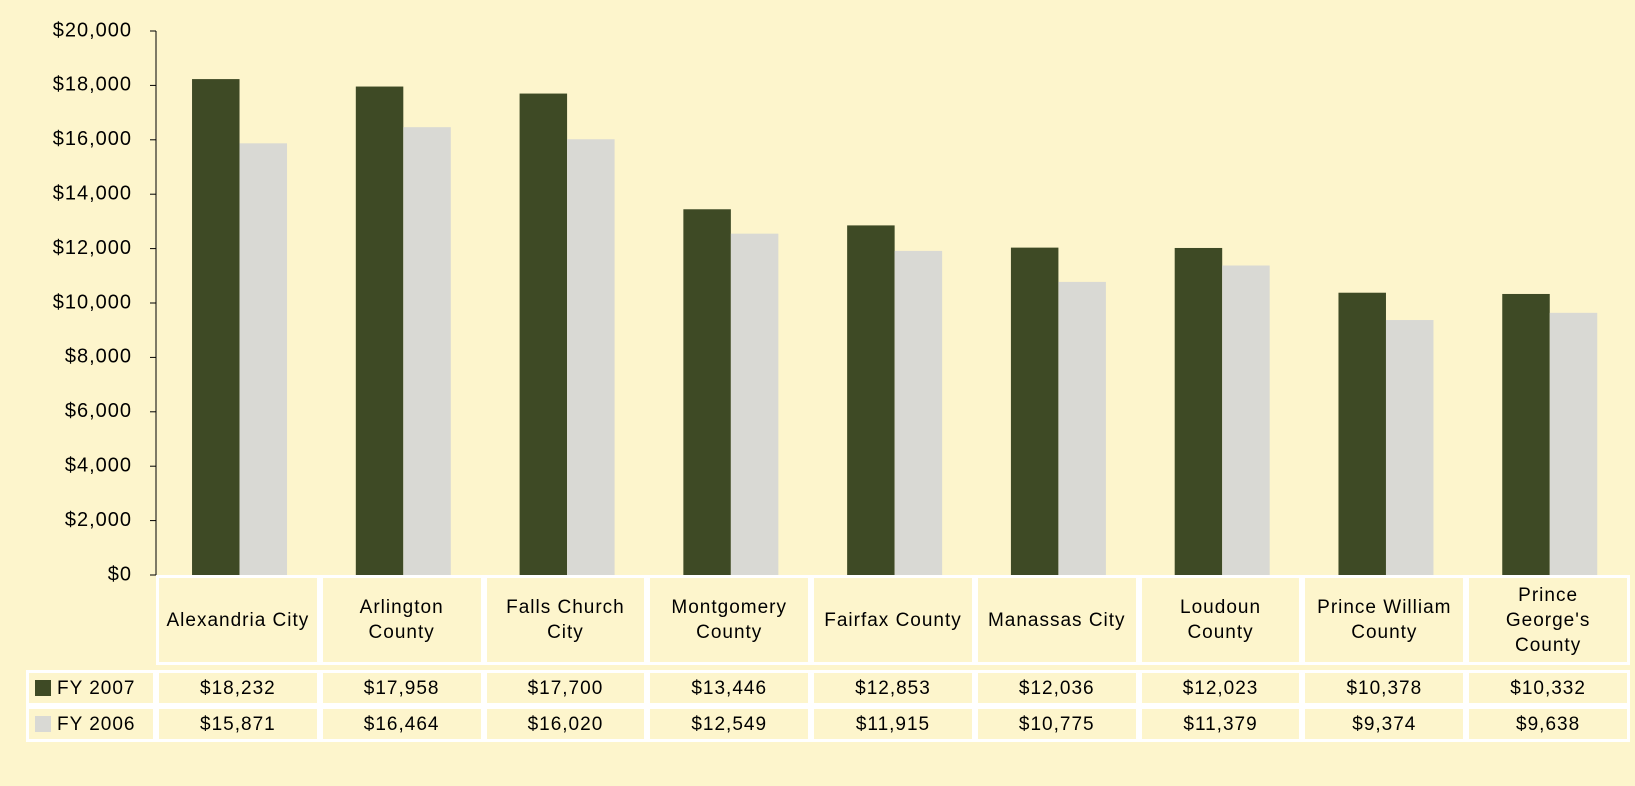 The image size is (1635, 786). I want to click on category-label: Fairfax County, so click(893, 620).